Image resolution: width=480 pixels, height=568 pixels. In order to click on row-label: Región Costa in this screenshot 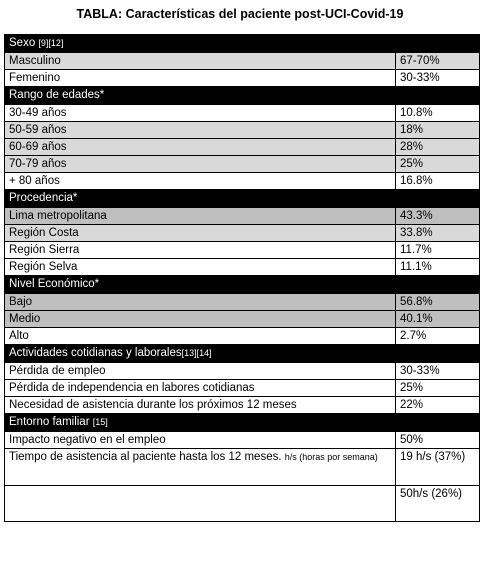, I will do `click(200, 233)`.